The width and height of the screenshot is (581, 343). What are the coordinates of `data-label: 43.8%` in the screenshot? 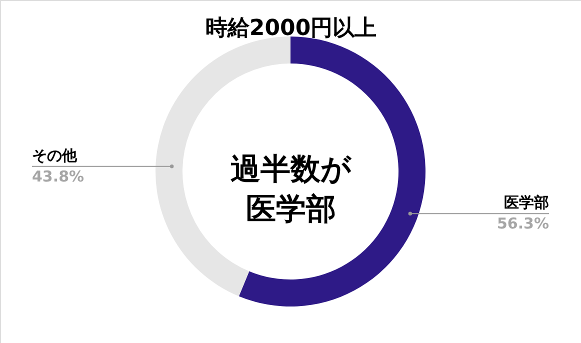 It's located at (58, 176).